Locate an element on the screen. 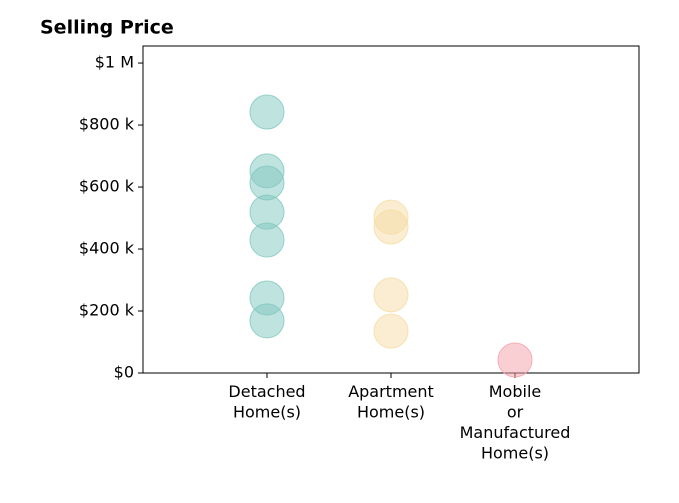  y-tick-label: $800 k is located at coordinates (107, 124).